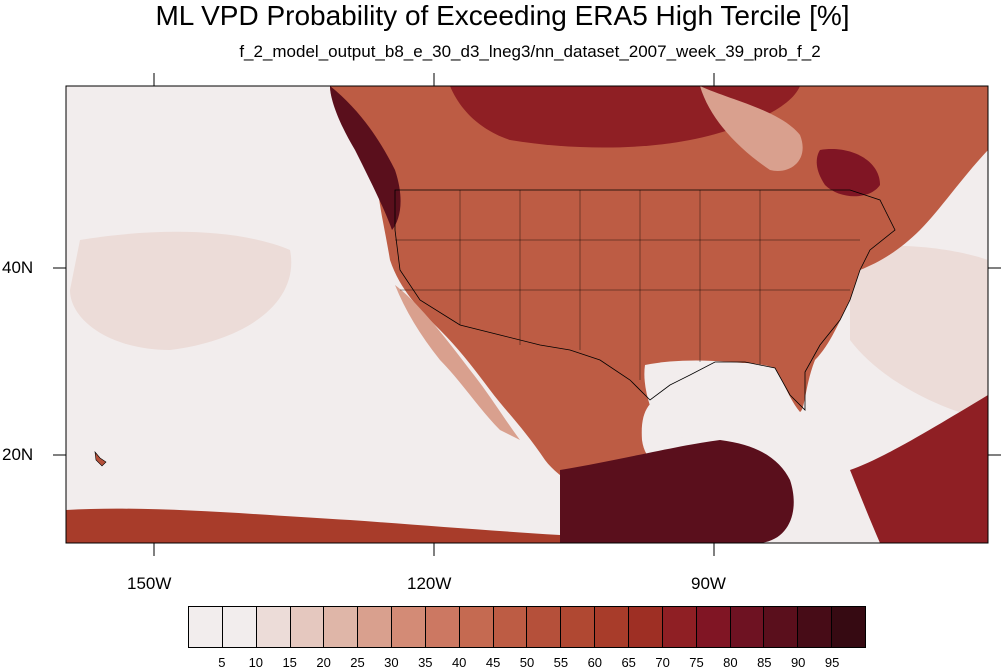 The height and width of the screenshot is (672, 1005). I want to click on colorbar, so click(527, 627).